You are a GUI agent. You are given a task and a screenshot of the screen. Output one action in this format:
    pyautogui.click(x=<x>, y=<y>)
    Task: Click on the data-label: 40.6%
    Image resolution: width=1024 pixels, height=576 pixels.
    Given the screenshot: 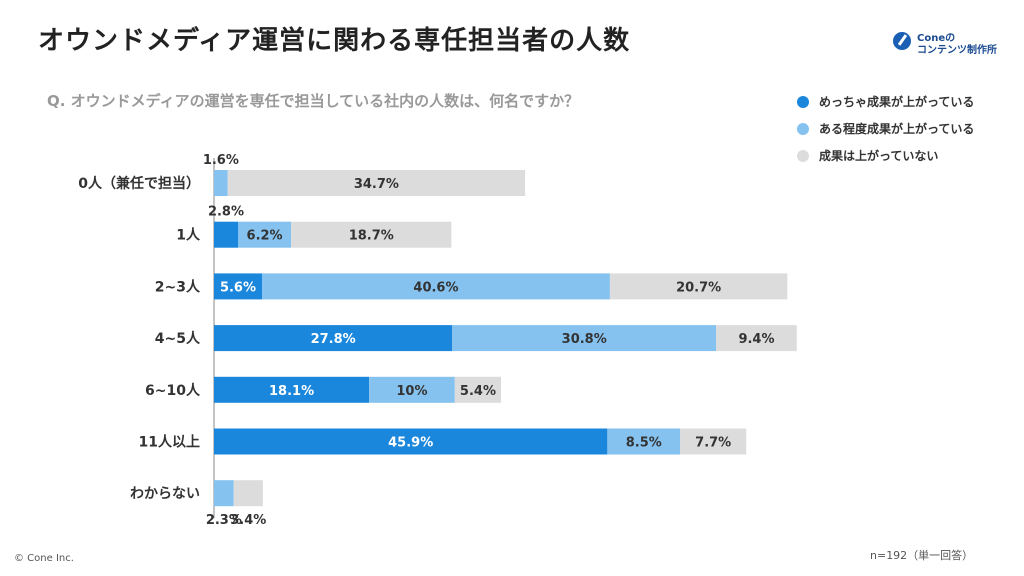 What is the action you would take?
    pyautogui.click(x=435, y=287)
    